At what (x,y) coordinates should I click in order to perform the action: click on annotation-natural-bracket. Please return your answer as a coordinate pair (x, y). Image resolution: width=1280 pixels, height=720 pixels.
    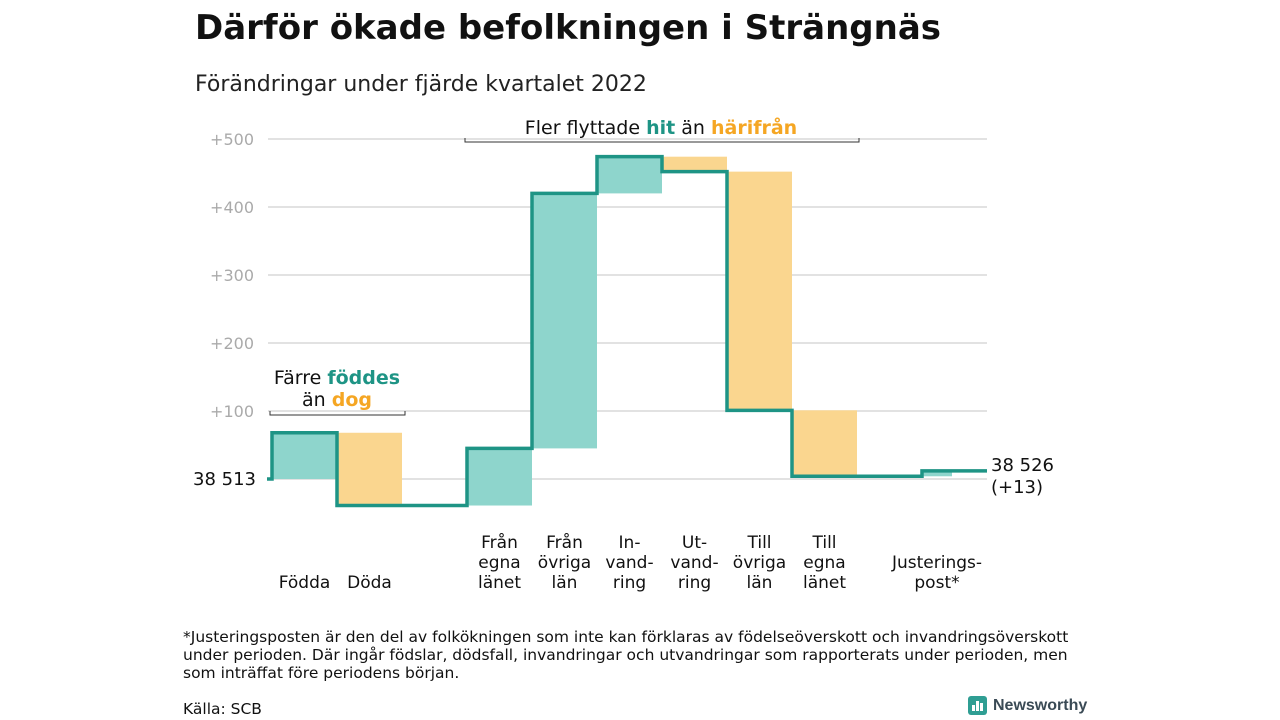
    Looking at the image, I should click on (337, 413).